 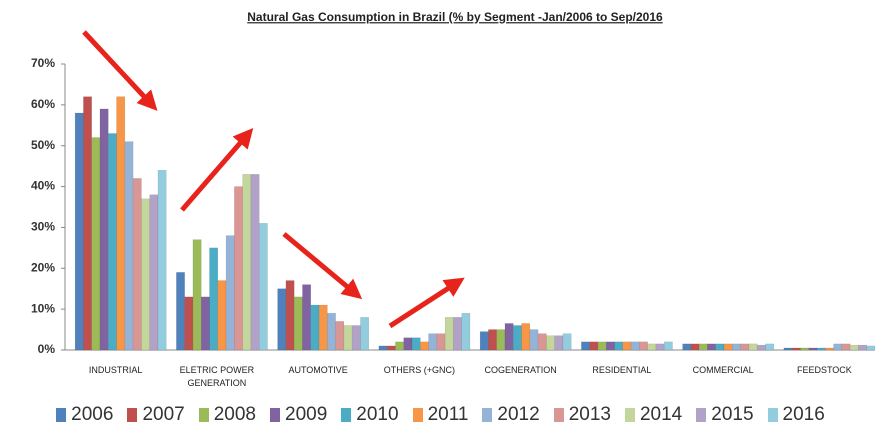 I want to click on legend-item: 2014, so click(x=653, y=415).